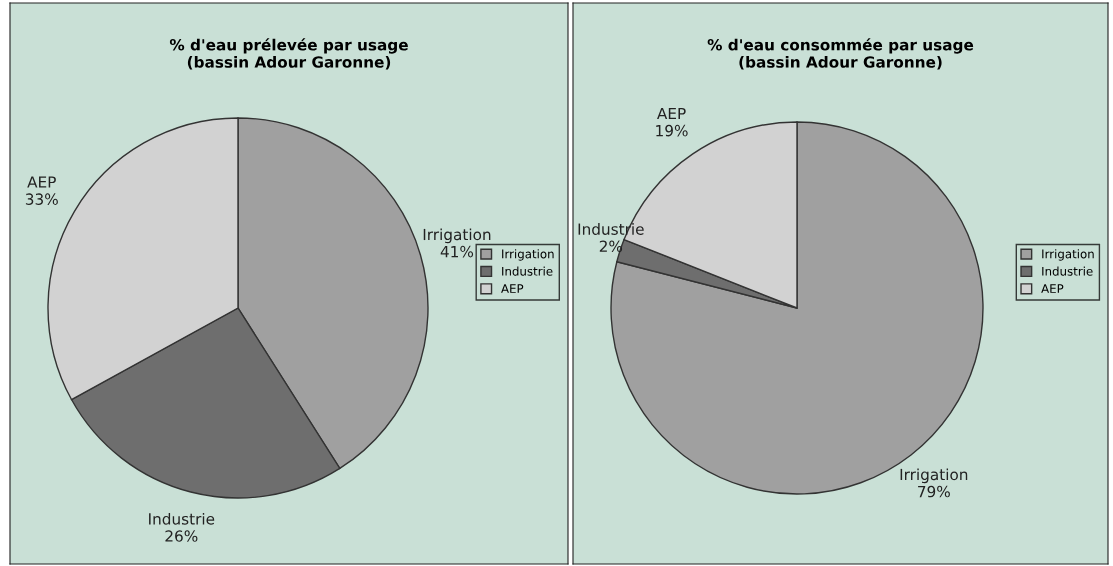 The height and width of the screenshot is (566, 1113). Describe the element at coordinates (840, 54) in the screenshot. I see `chart-title: % d'eau consommée par usage (bassin Adour Garonne)` at that location.